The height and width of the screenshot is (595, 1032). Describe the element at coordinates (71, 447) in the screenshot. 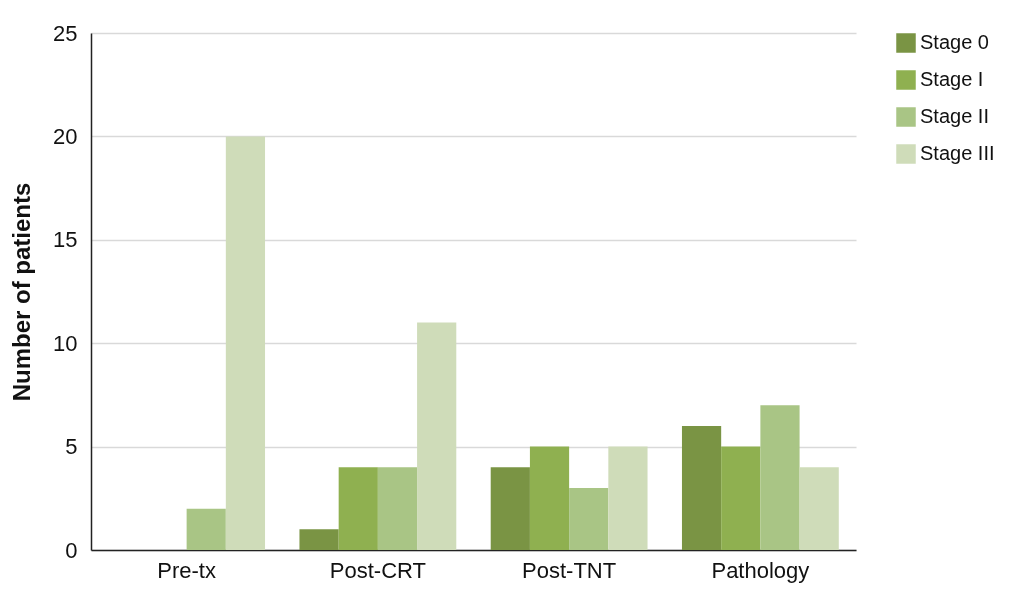

I see `y-tick-label: 5` at that location.